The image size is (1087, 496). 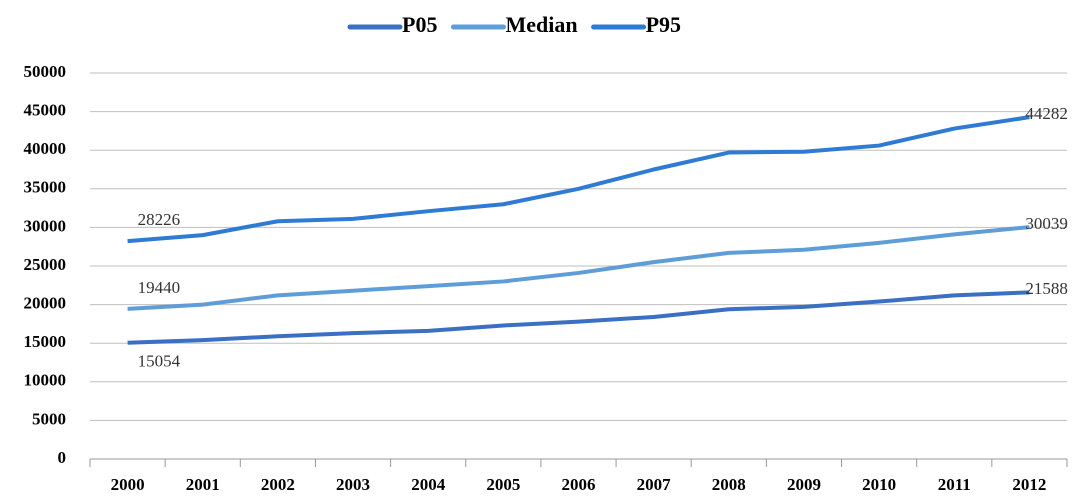 I want to click on y-tick-label: 5000, so click(x=49, y=418).